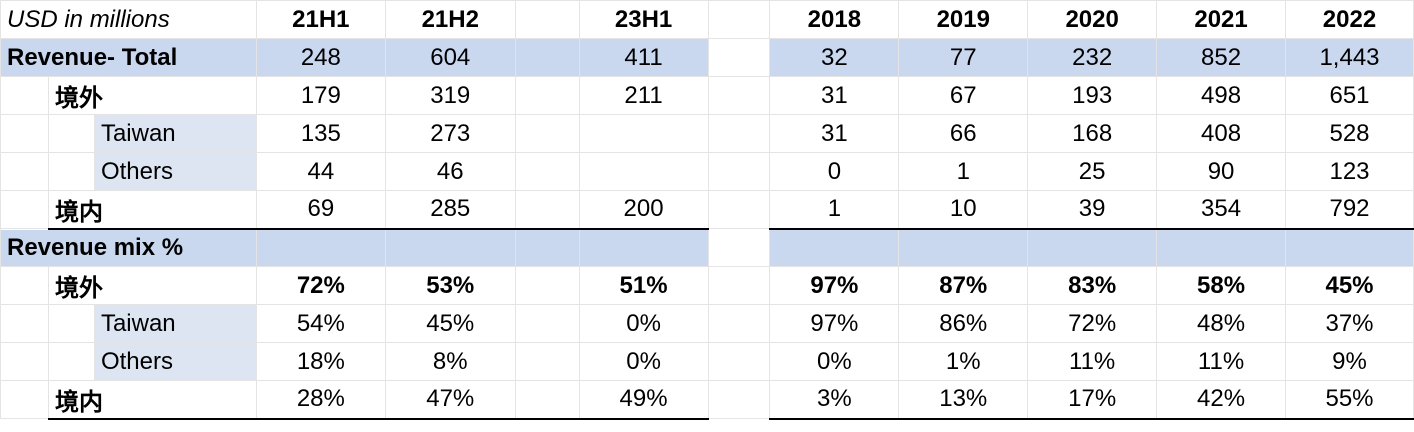 The height and width of the screenshot is (432, 1414). I want to click on cell: 53%, so click(450, 285).